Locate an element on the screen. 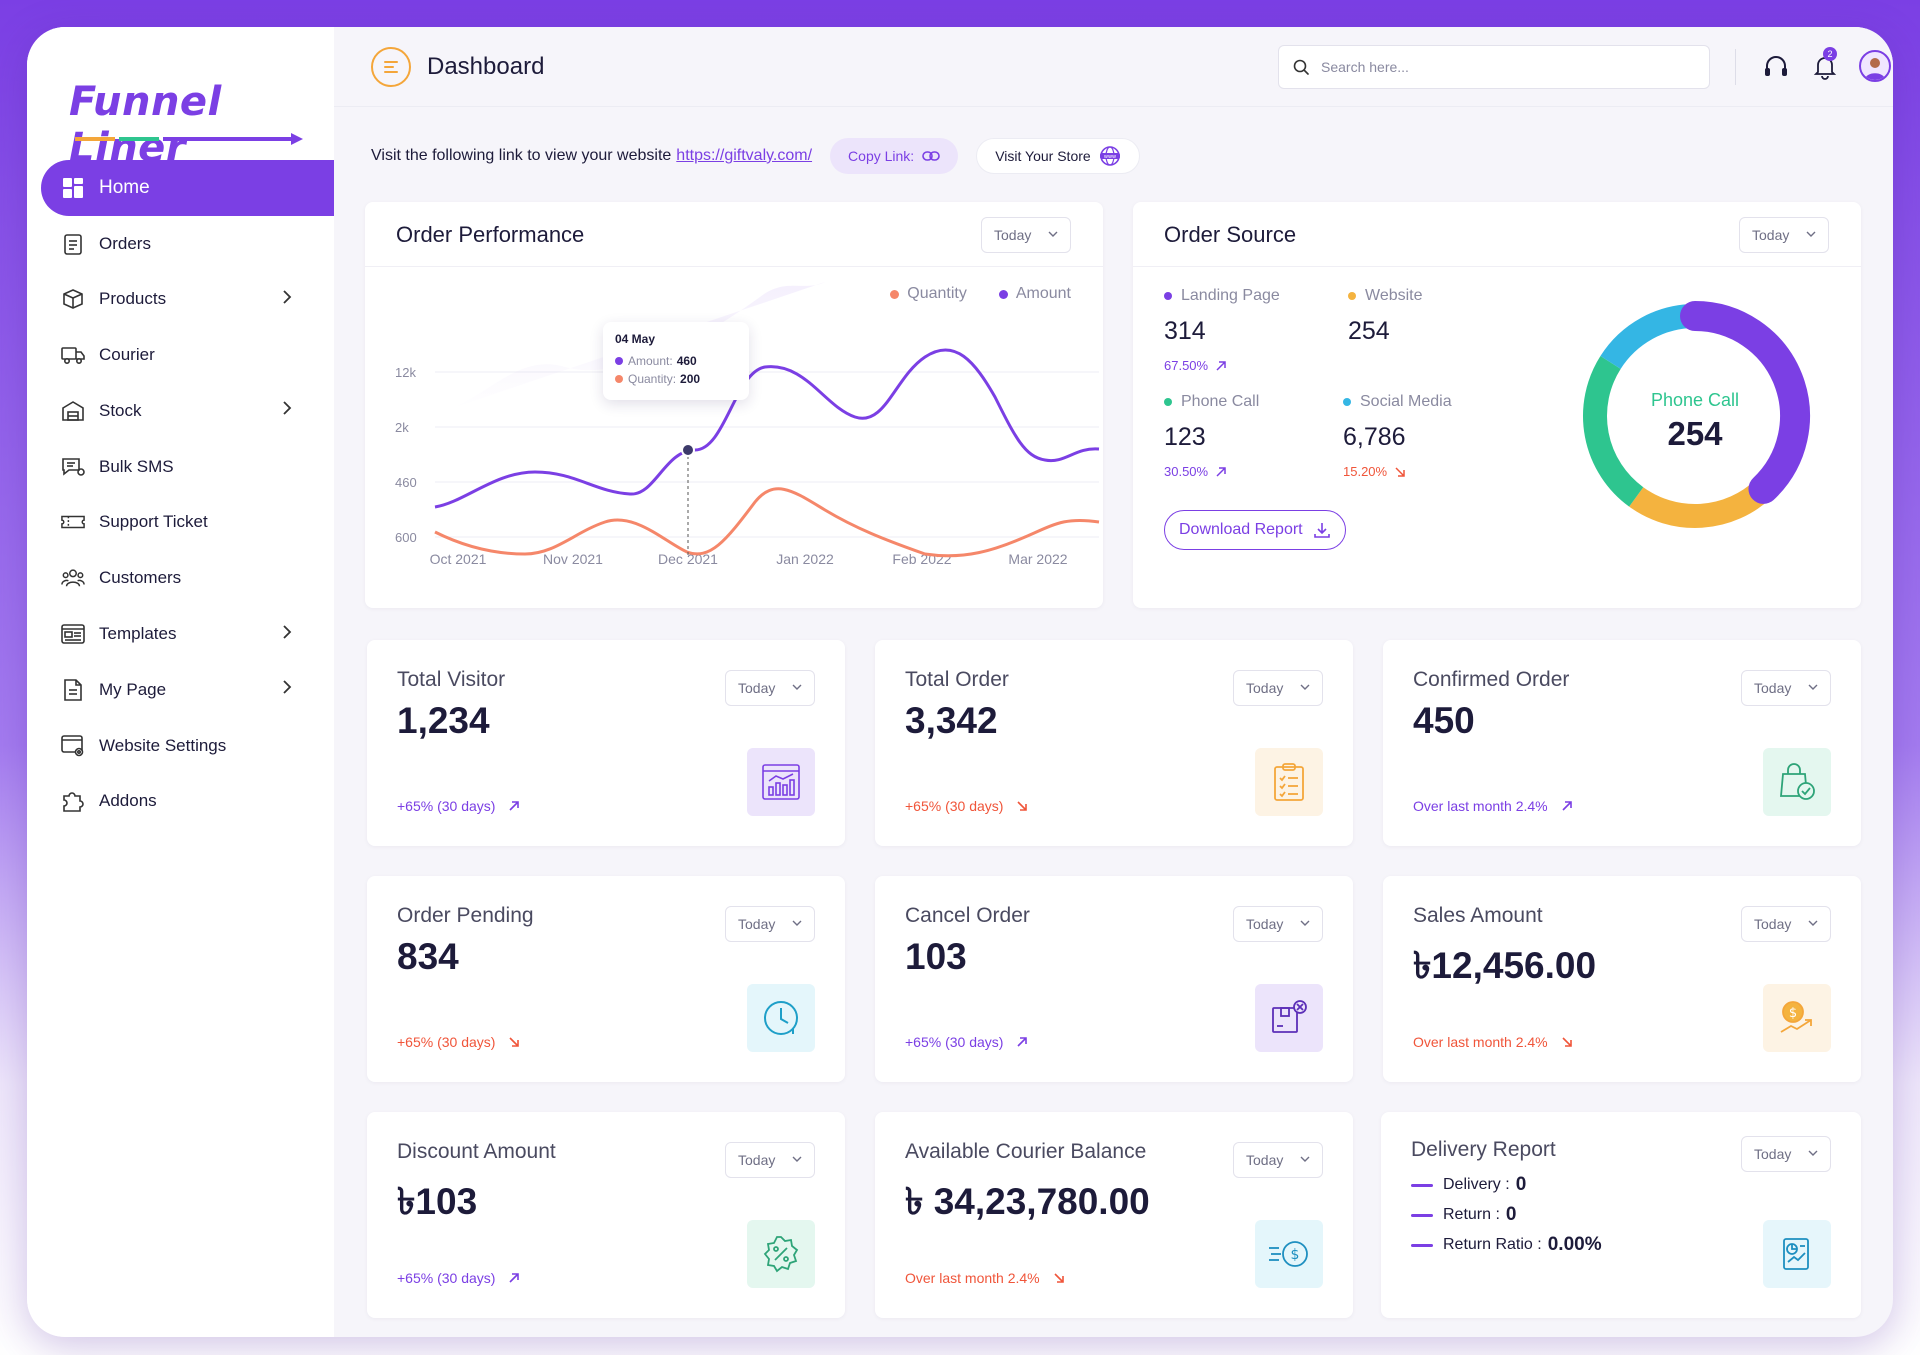 Image resolution: width=1920 pixels, height=1355 pixels. donut-slice-website is located at coordinates (1700, 503).